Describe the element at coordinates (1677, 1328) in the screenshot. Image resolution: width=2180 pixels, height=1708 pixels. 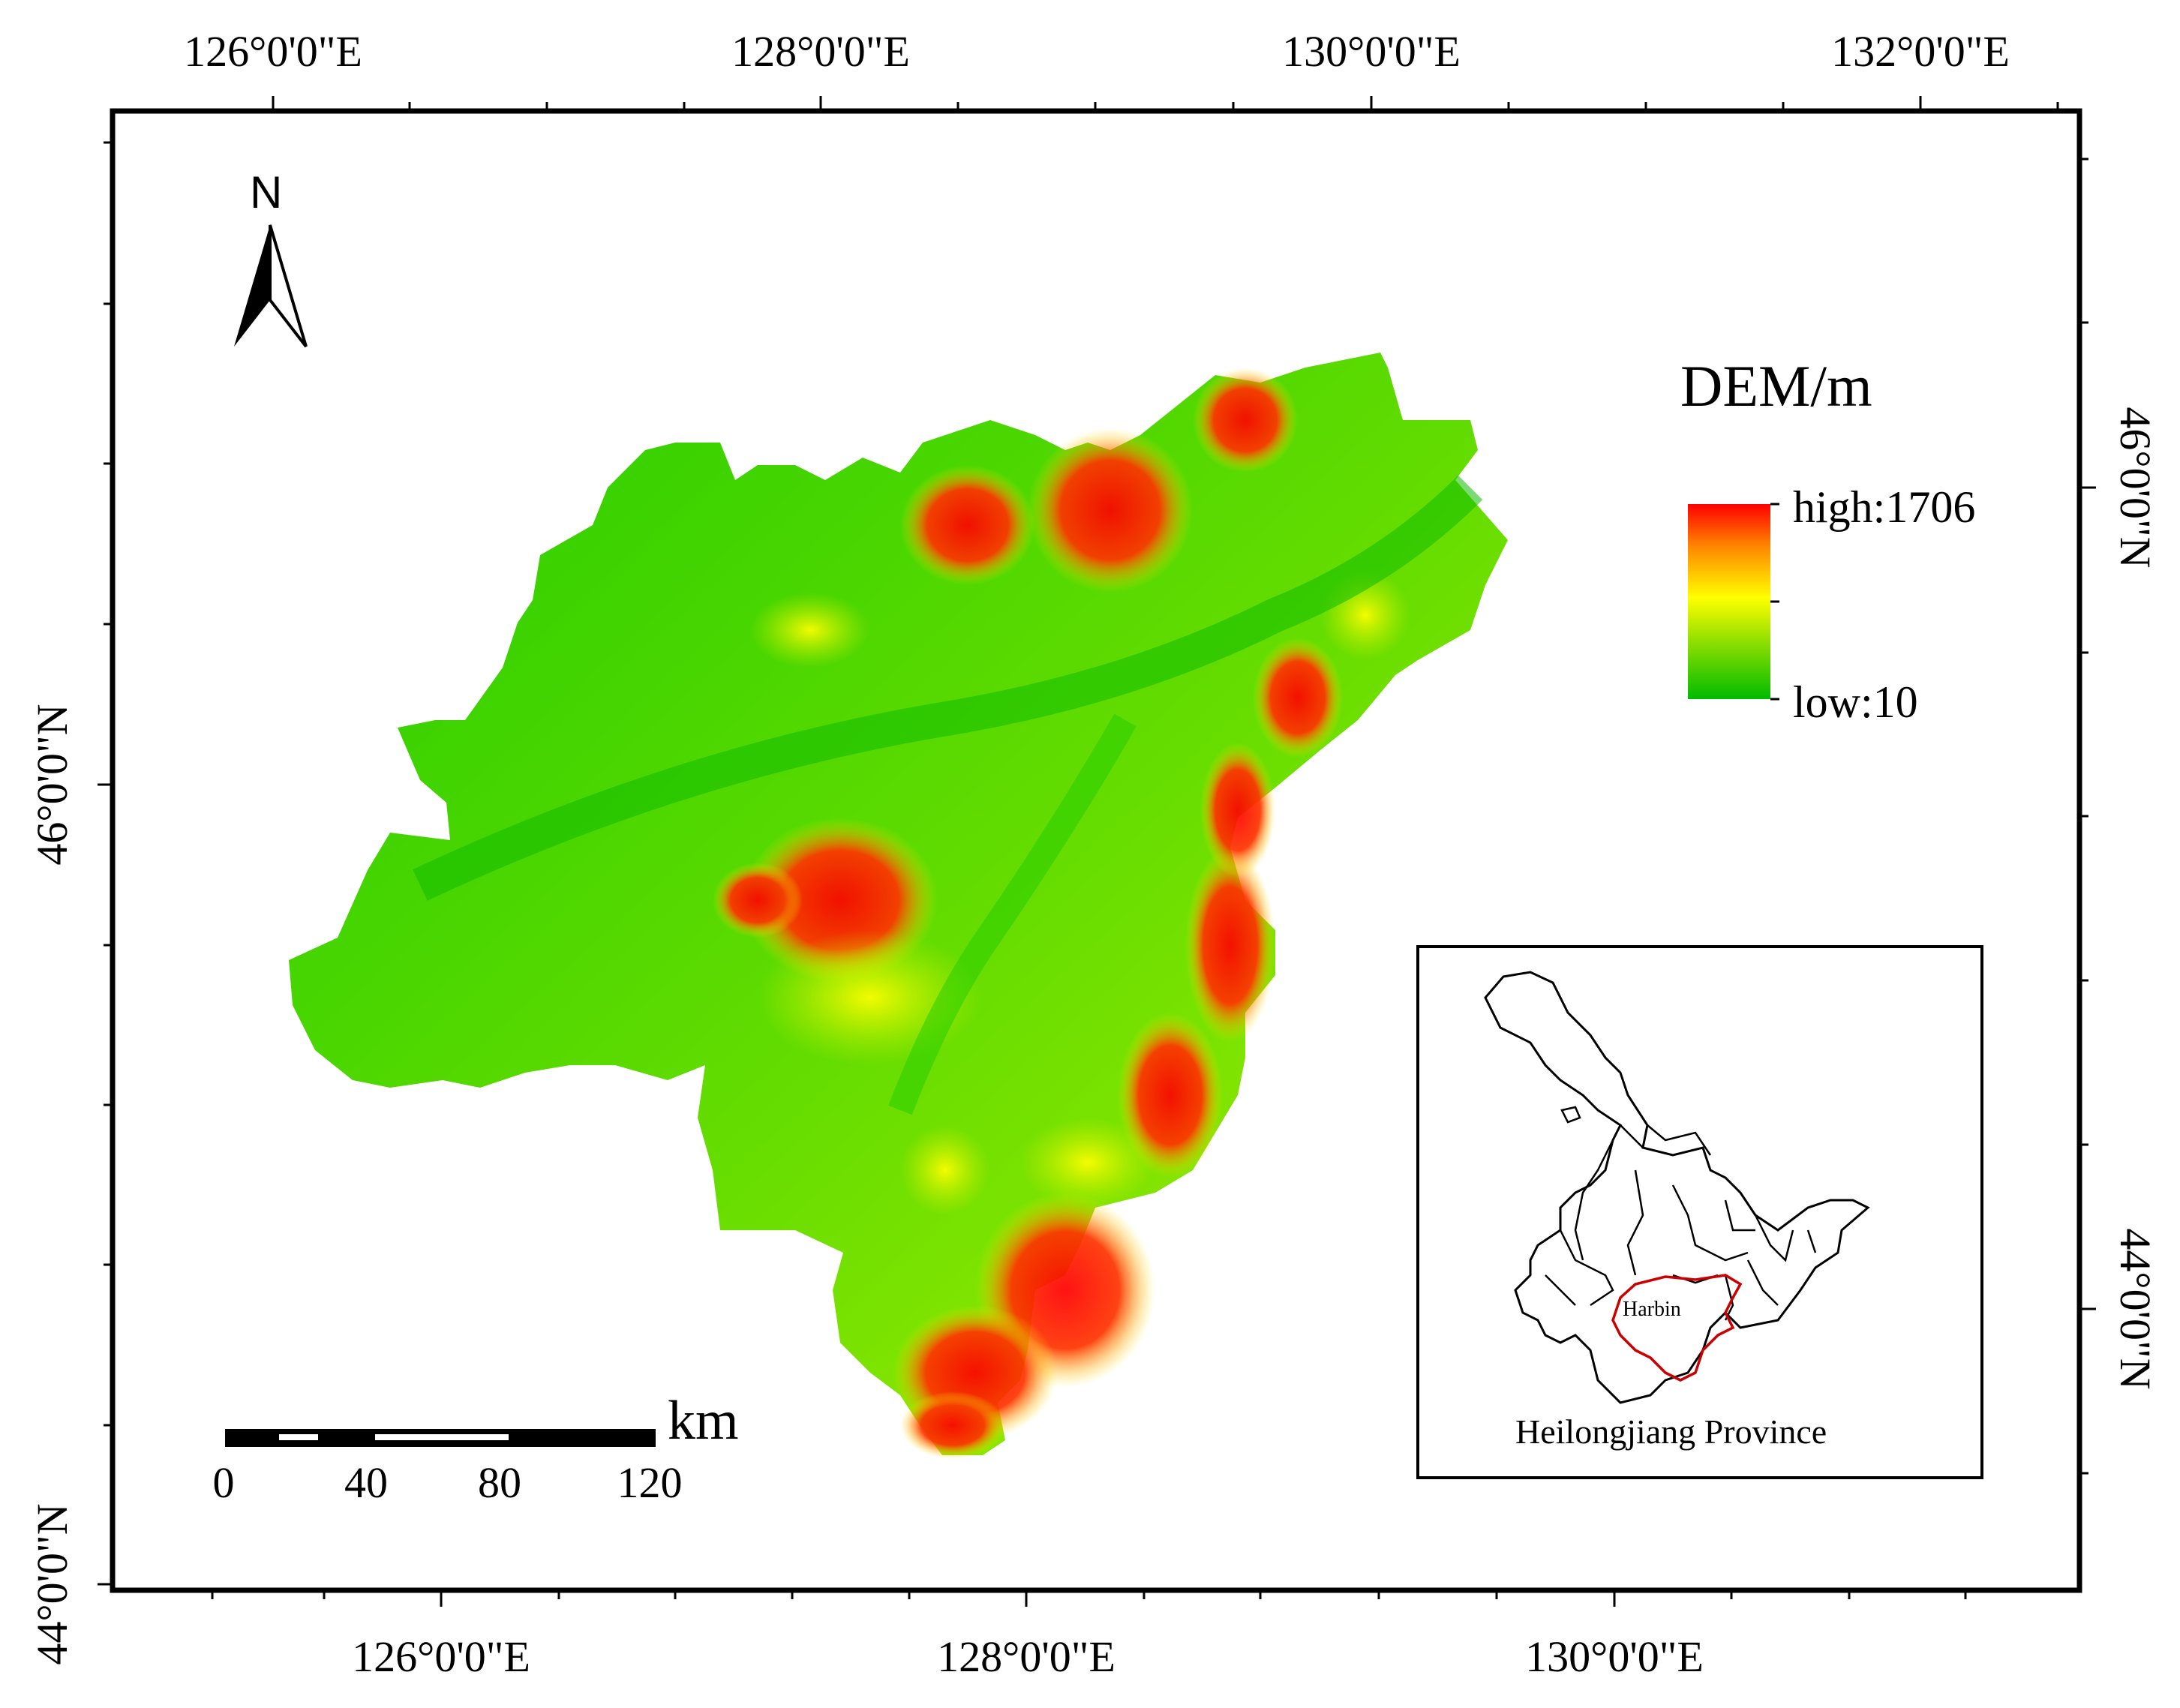
I see `harbin-outline` at that location.